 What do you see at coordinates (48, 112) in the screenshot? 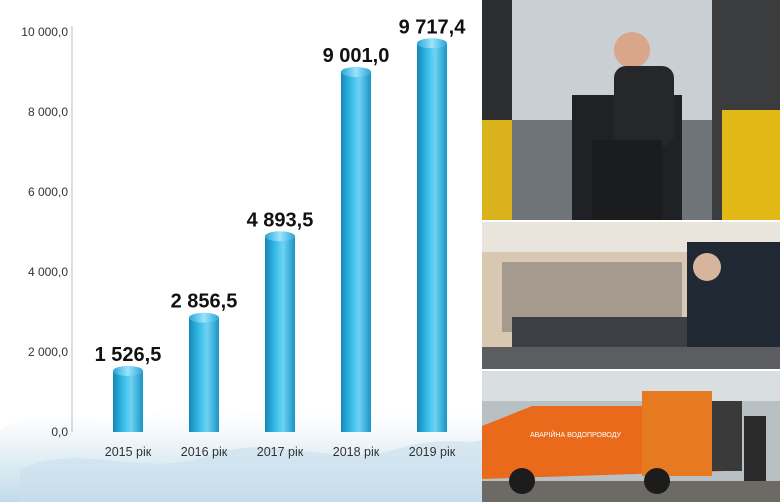
I see `y-tick-label: 8 000,0` at bounding box center [48, 112].